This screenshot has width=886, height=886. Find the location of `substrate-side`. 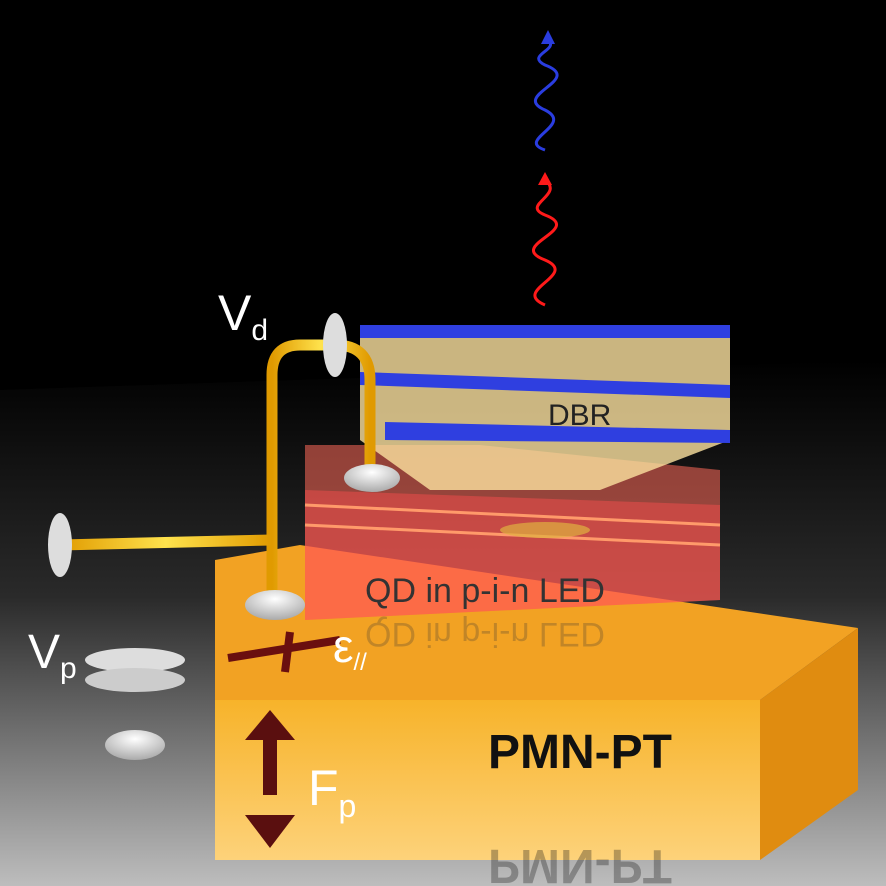

substrate-side is located at coordinates (809, 744).